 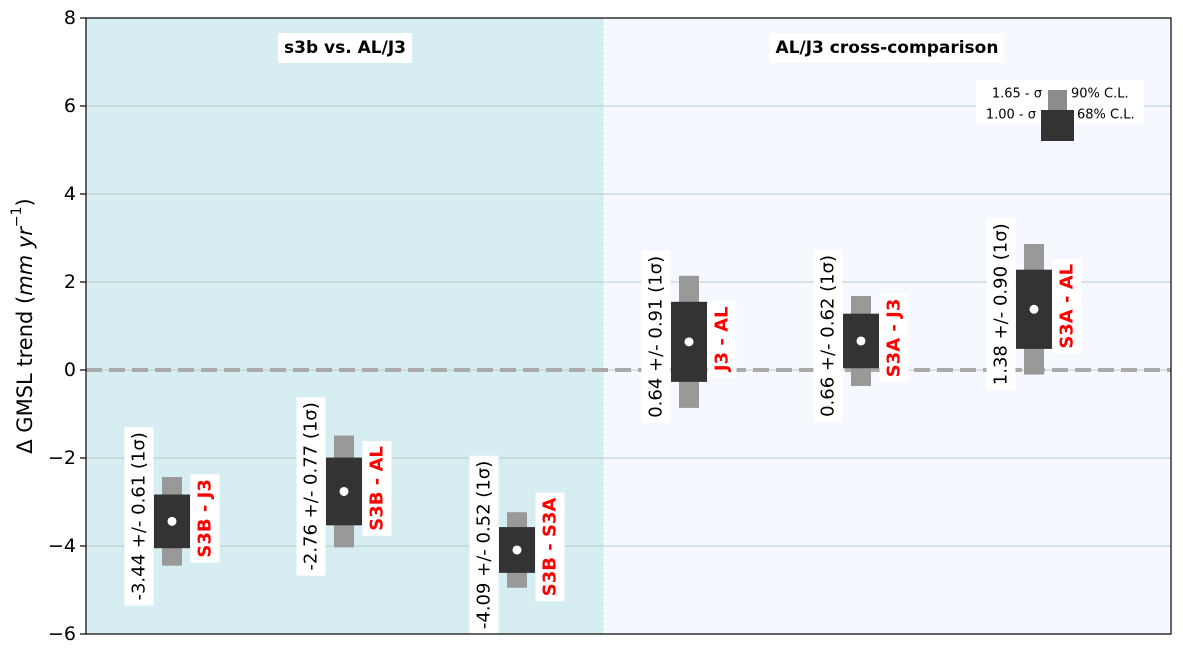 I want to click on y-tick-label: 8, so click(x=70, y=18).